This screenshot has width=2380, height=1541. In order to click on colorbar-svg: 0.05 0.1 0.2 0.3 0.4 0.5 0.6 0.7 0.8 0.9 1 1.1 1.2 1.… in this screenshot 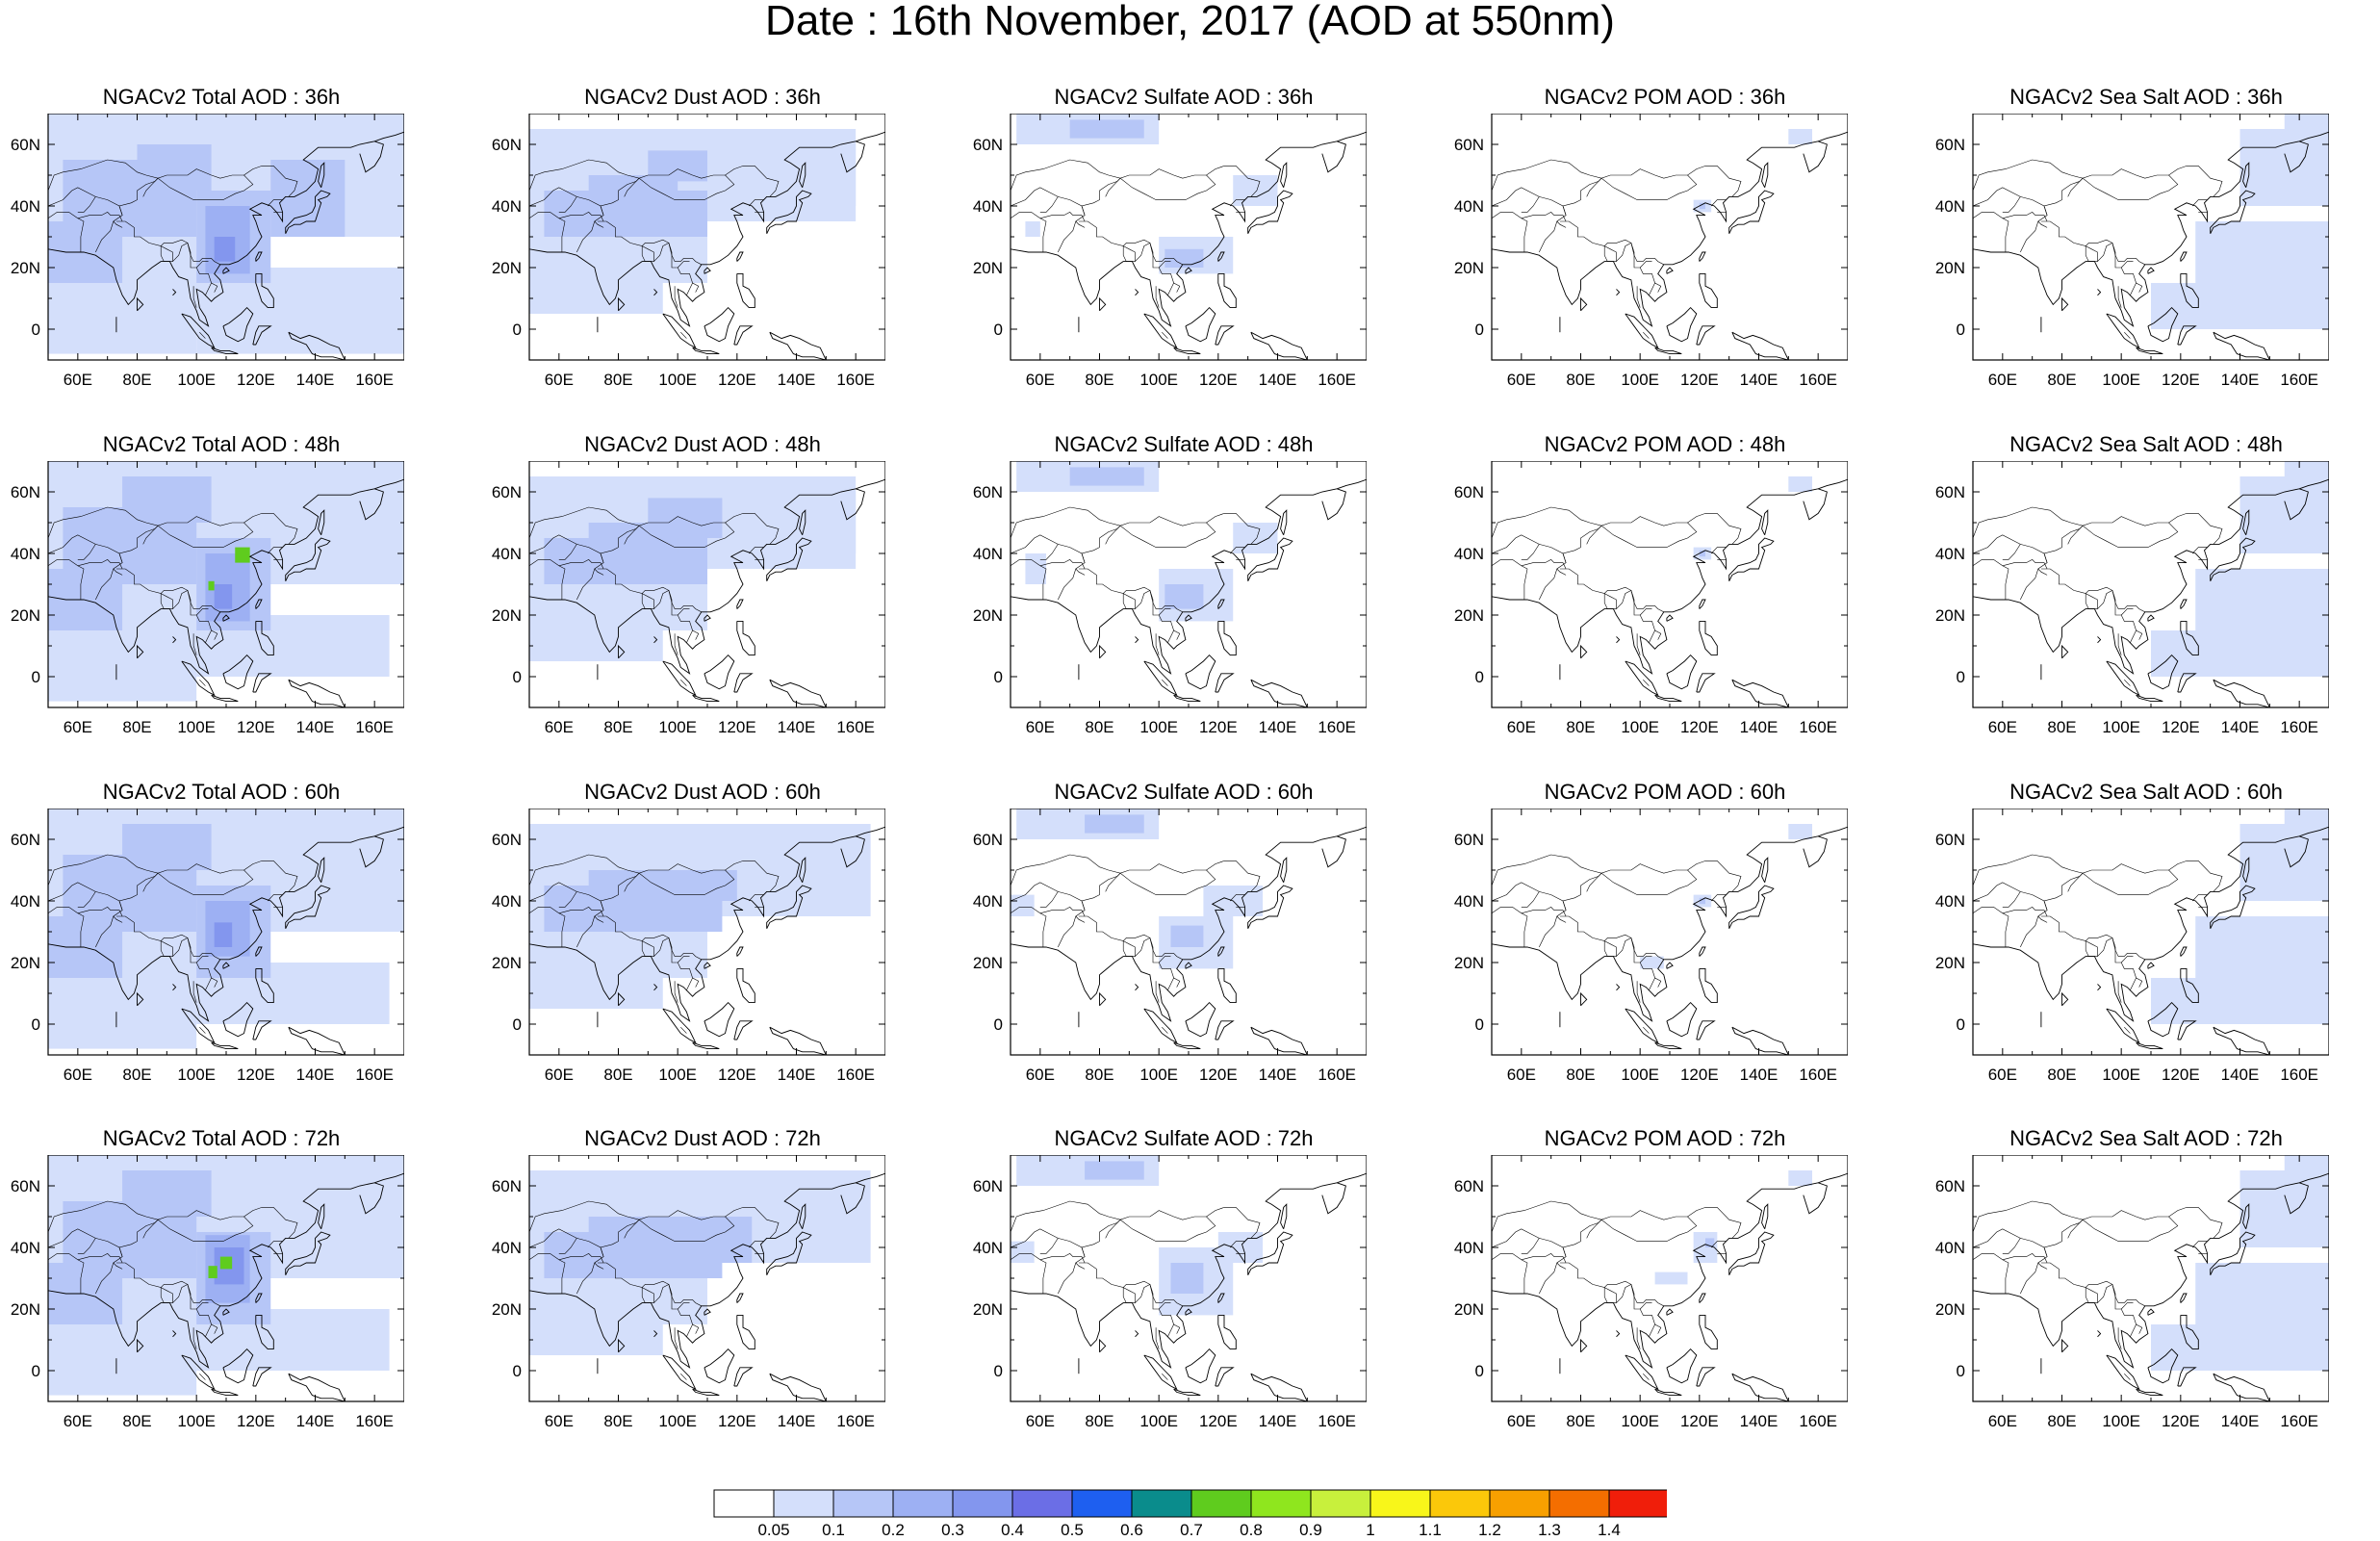, I will do `click(1192, 1514)`.